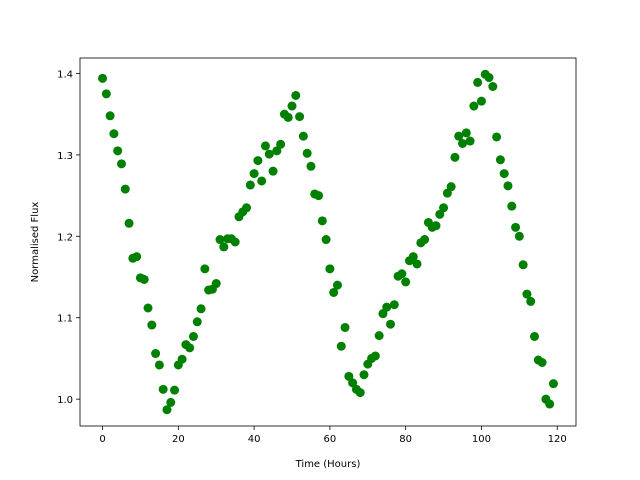 The width and height of the screenshot is (640, 480). What do you see at coordinates (330, 439) in the screenshot?
I see `x-tick-label: 60` at bounding box center [330, 439].